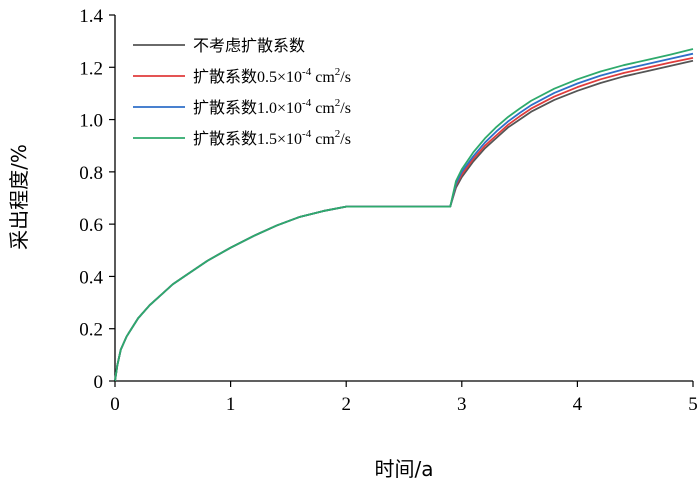 The height and width of the screenshot is (487, 700). What do you see at coordinates (91, 16) in the screenshot?
I see `y-tick-label: 1.4` at bounding box center [91, 16].